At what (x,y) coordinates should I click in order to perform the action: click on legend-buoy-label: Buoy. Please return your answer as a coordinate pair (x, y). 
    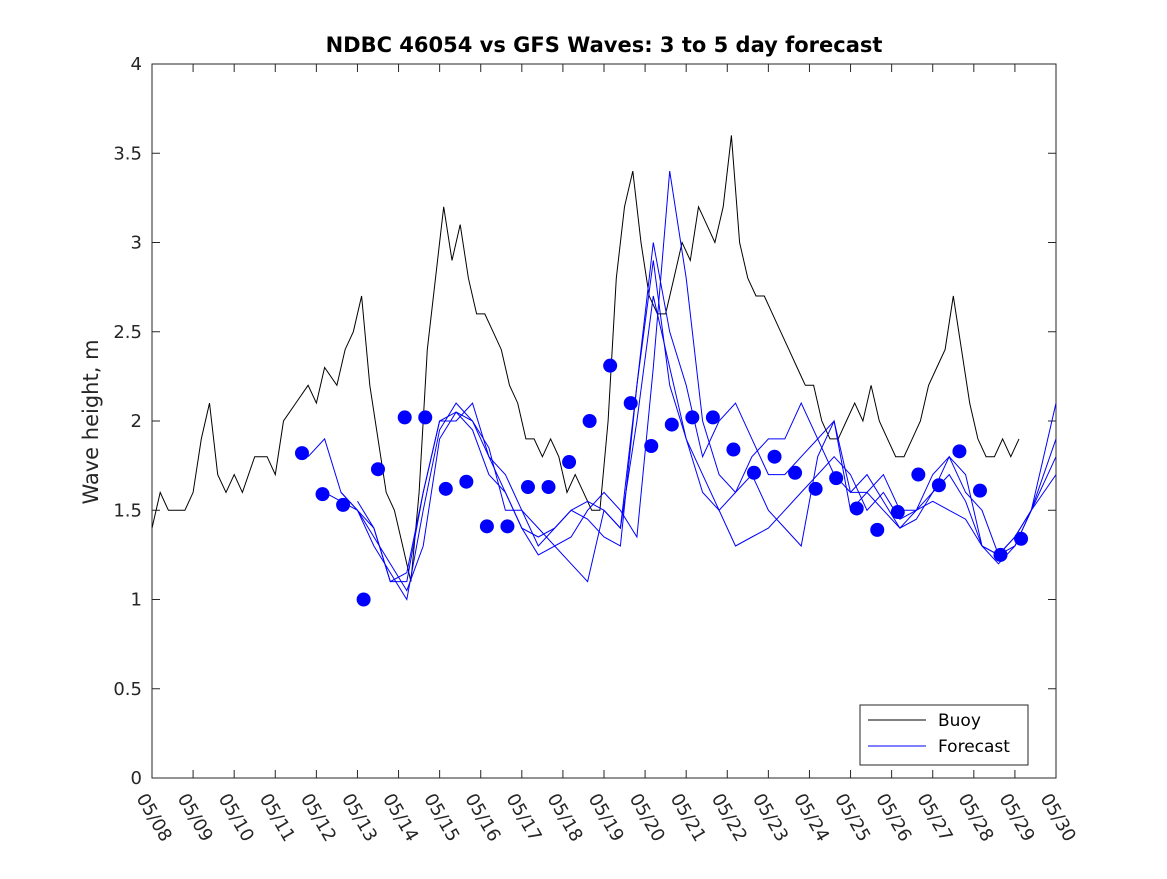
    Looking at the image, I should click on (959, 721).